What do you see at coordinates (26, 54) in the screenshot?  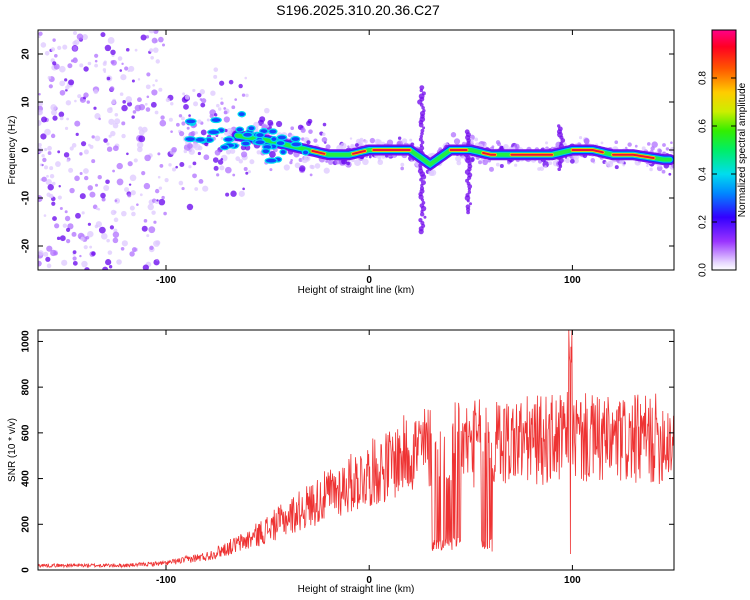 I see `heatmap-y-tick-label: 20` at bounding box center [26, 54].